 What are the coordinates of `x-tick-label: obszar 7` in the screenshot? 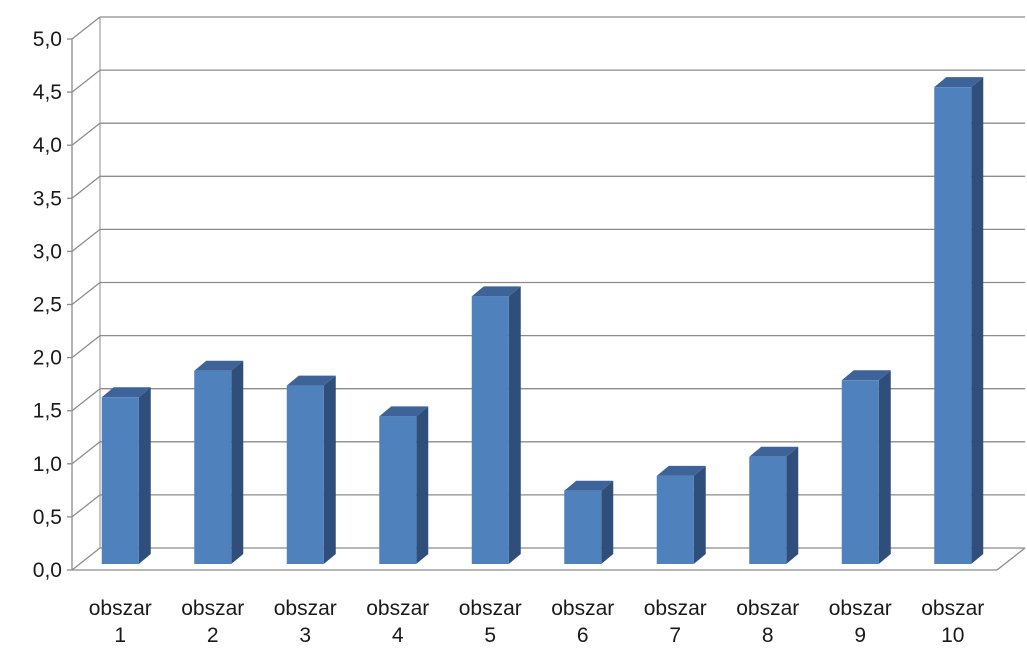 It's located at (675, 622).